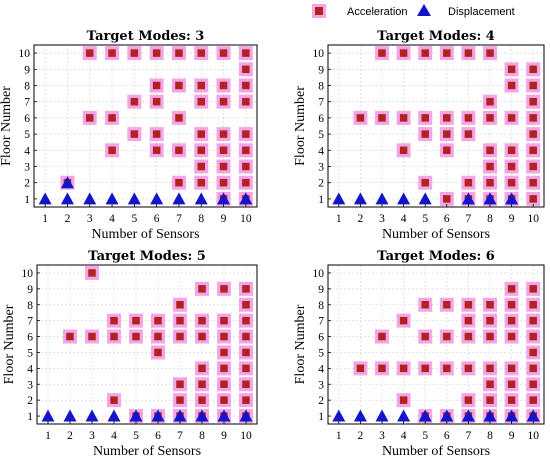  Describe the element at coordinates (146, 36) in the screenshot. I see `panel-title: Target Modes: 3` at that location.